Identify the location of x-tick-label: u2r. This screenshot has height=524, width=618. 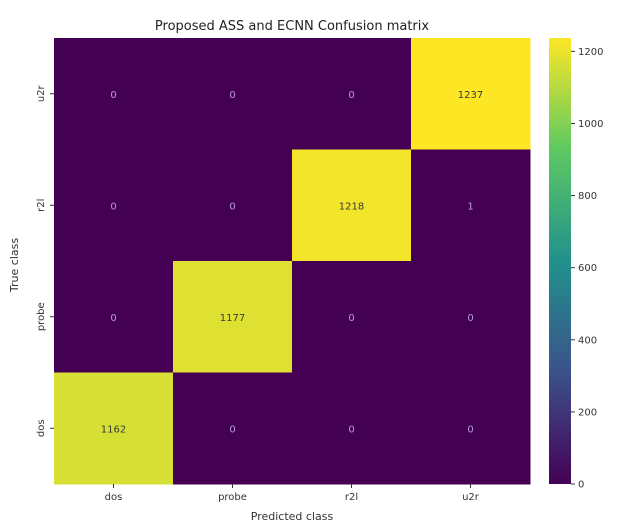
(471, 497).